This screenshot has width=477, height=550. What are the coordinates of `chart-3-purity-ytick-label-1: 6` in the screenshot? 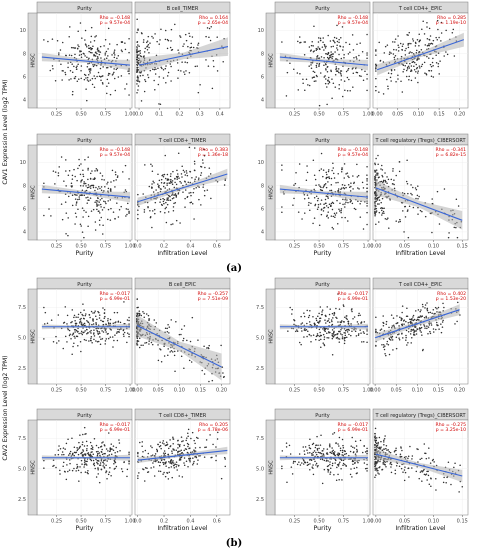 It's located at (262, 210).